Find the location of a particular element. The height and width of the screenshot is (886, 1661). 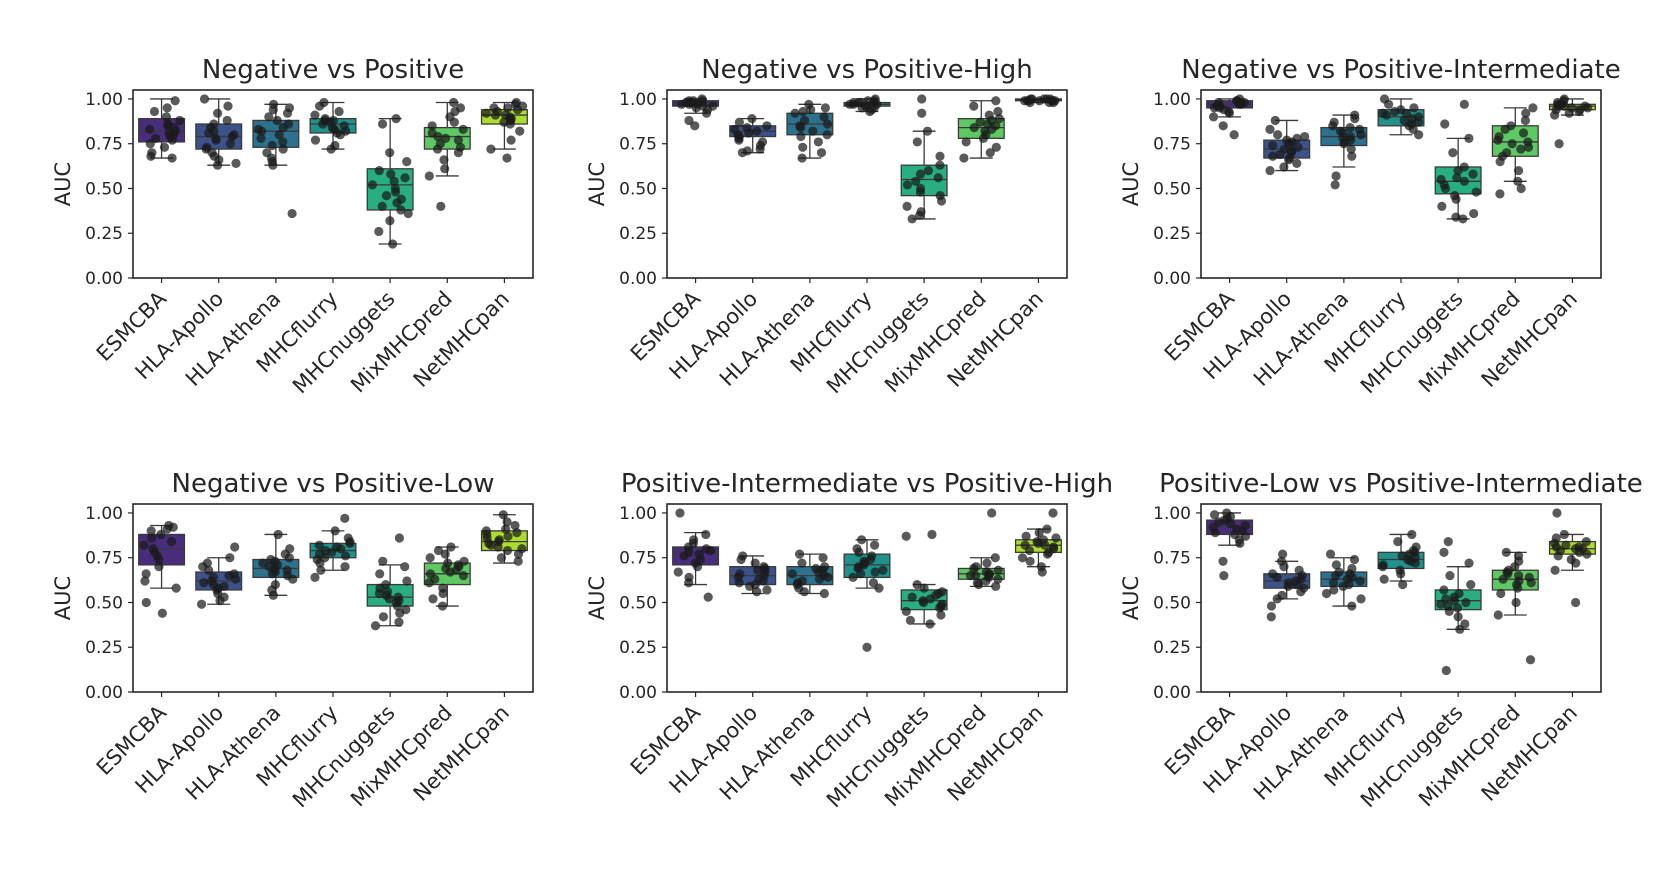

y-tick-label: 1.00 is located at coordinates (1172, 514).